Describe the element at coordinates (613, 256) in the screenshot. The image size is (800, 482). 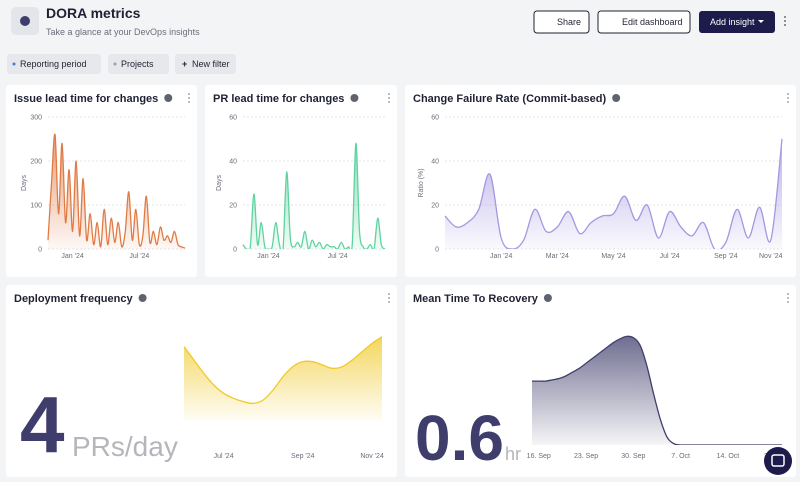
I see `x-tick-label: May '24` at that location.